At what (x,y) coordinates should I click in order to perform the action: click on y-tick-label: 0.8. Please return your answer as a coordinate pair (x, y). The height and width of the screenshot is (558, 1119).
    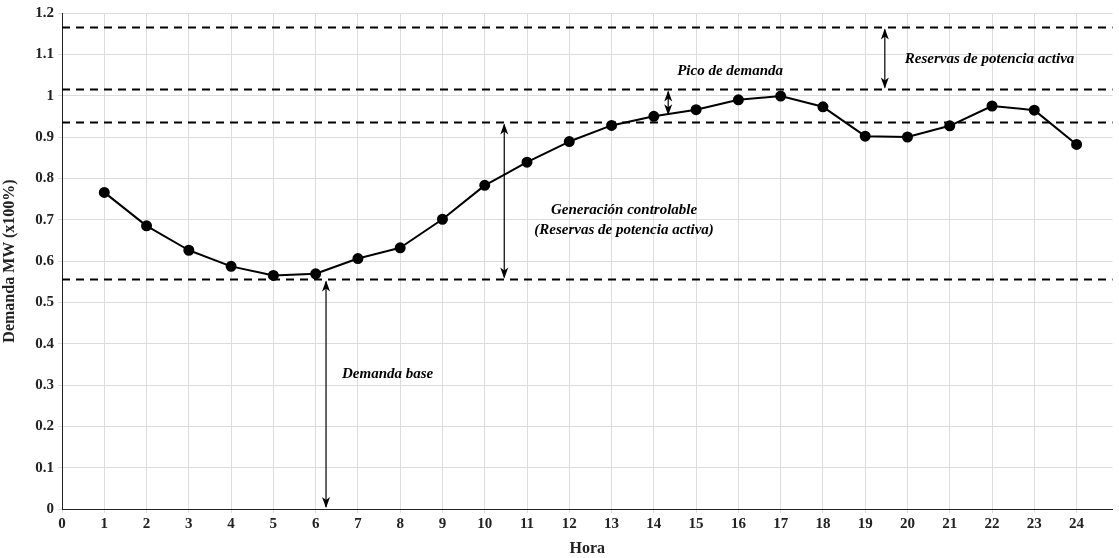
    Looking at the image, I should click on (44, 177).